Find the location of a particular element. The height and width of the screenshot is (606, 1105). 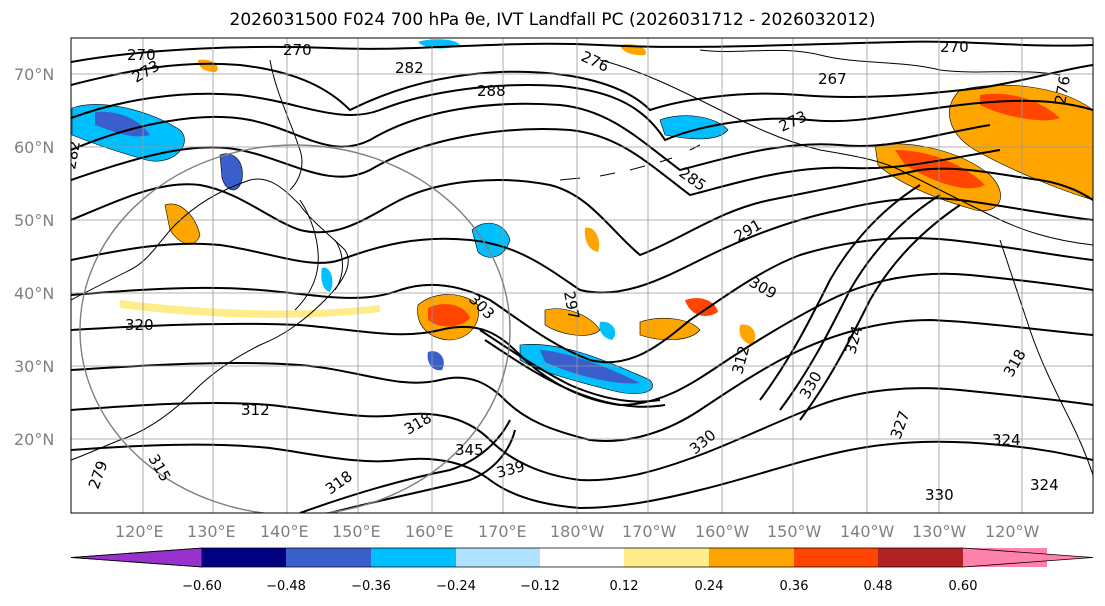

lon-label: 140°E is located at coordinates (284, 531).